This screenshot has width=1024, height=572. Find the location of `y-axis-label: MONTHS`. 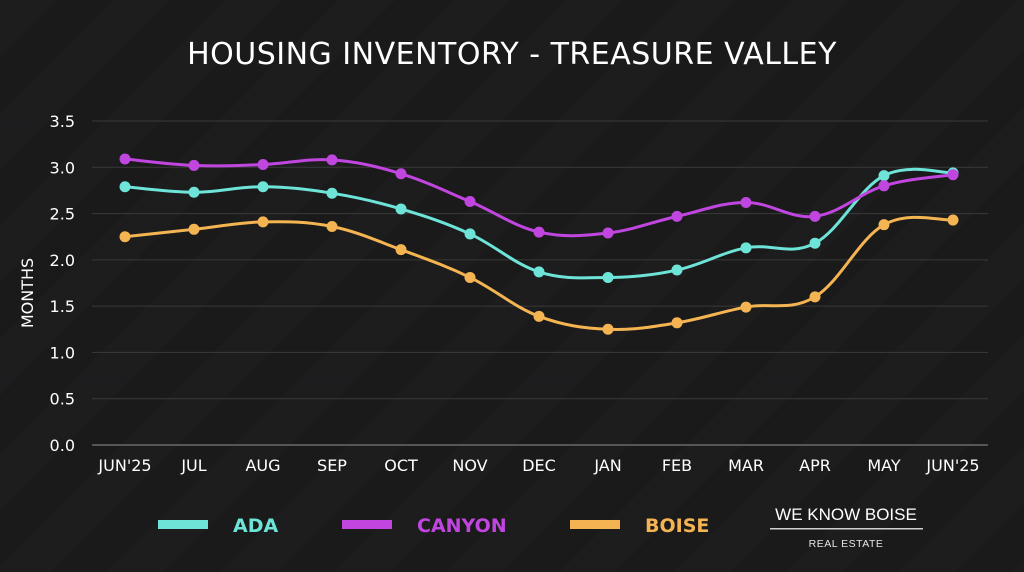

y-axis-label: MONTHS is located at coordinates (27, 293).